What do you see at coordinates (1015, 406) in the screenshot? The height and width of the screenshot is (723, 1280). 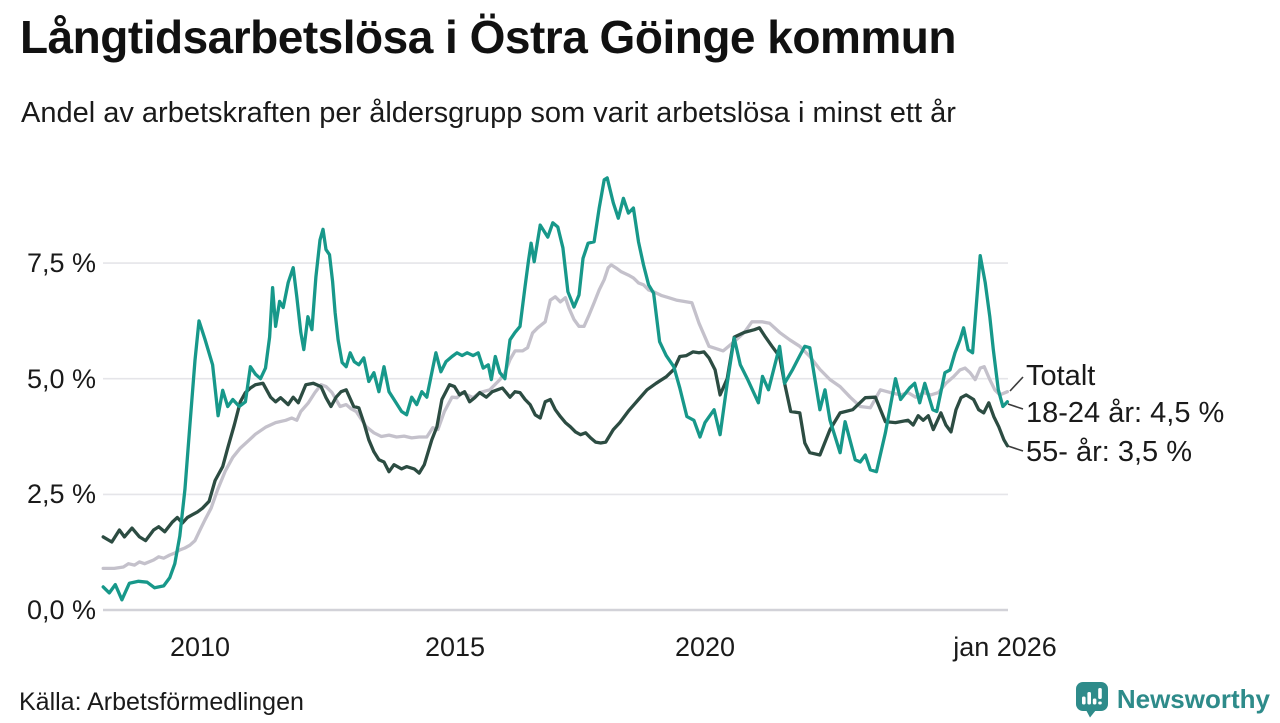 I see `age-18-24-leader-line` at bounding box center [1015, 406].